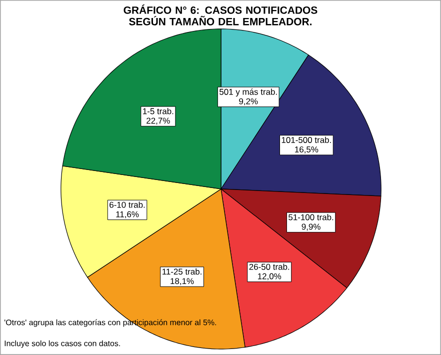 The height and width of the screenshot is (355, 441). I want to click on data-label: 9,9%, so click(311, 227).